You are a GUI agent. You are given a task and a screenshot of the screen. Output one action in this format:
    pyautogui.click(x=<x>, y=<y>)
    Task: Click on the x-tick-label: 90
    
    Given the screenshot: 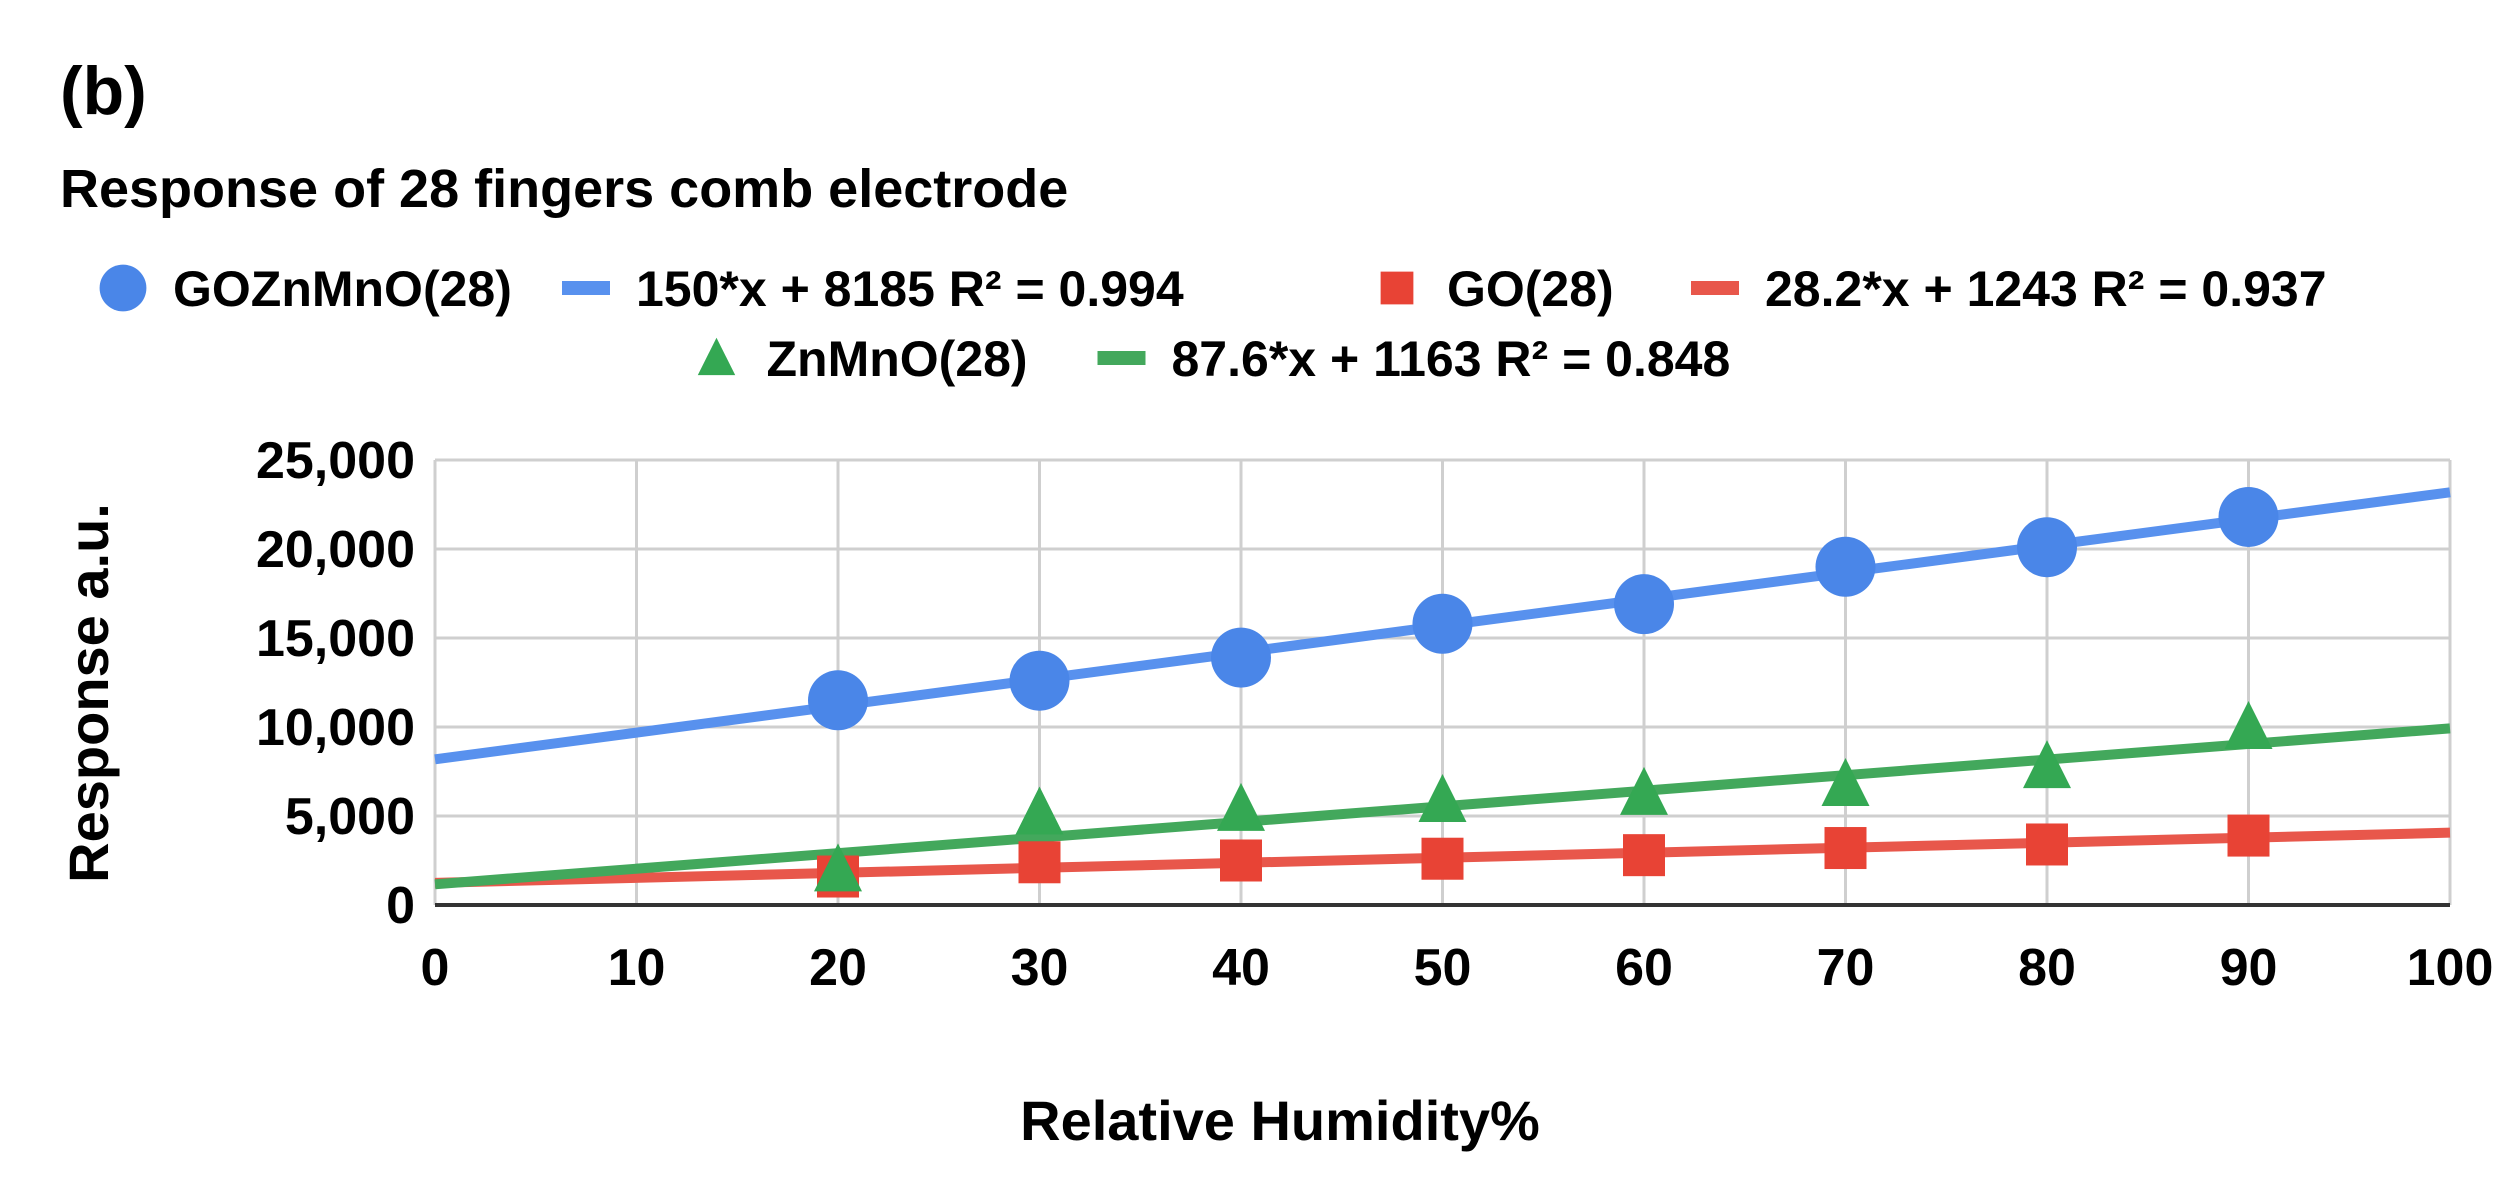 What is the action you would take?
    pyautogui.click(x=2249, y=968)
    